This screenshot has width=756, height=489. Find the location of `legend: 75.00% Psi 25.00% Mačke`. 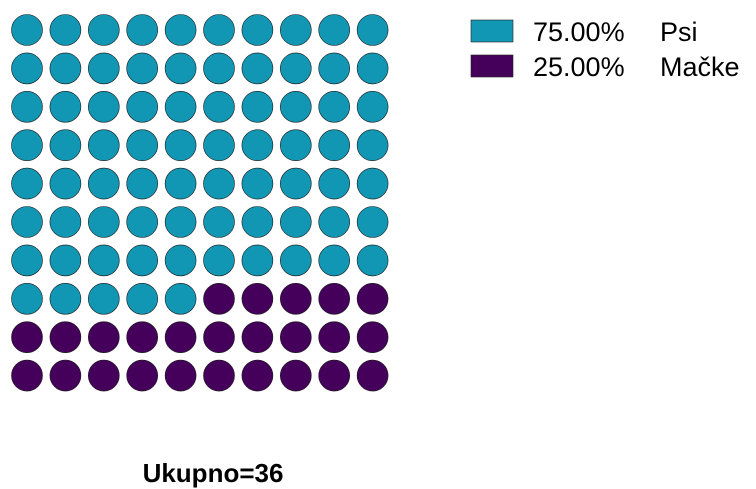

legend: 75.00% Psi 25.00% Mačke is located at coordinates (605, 49).